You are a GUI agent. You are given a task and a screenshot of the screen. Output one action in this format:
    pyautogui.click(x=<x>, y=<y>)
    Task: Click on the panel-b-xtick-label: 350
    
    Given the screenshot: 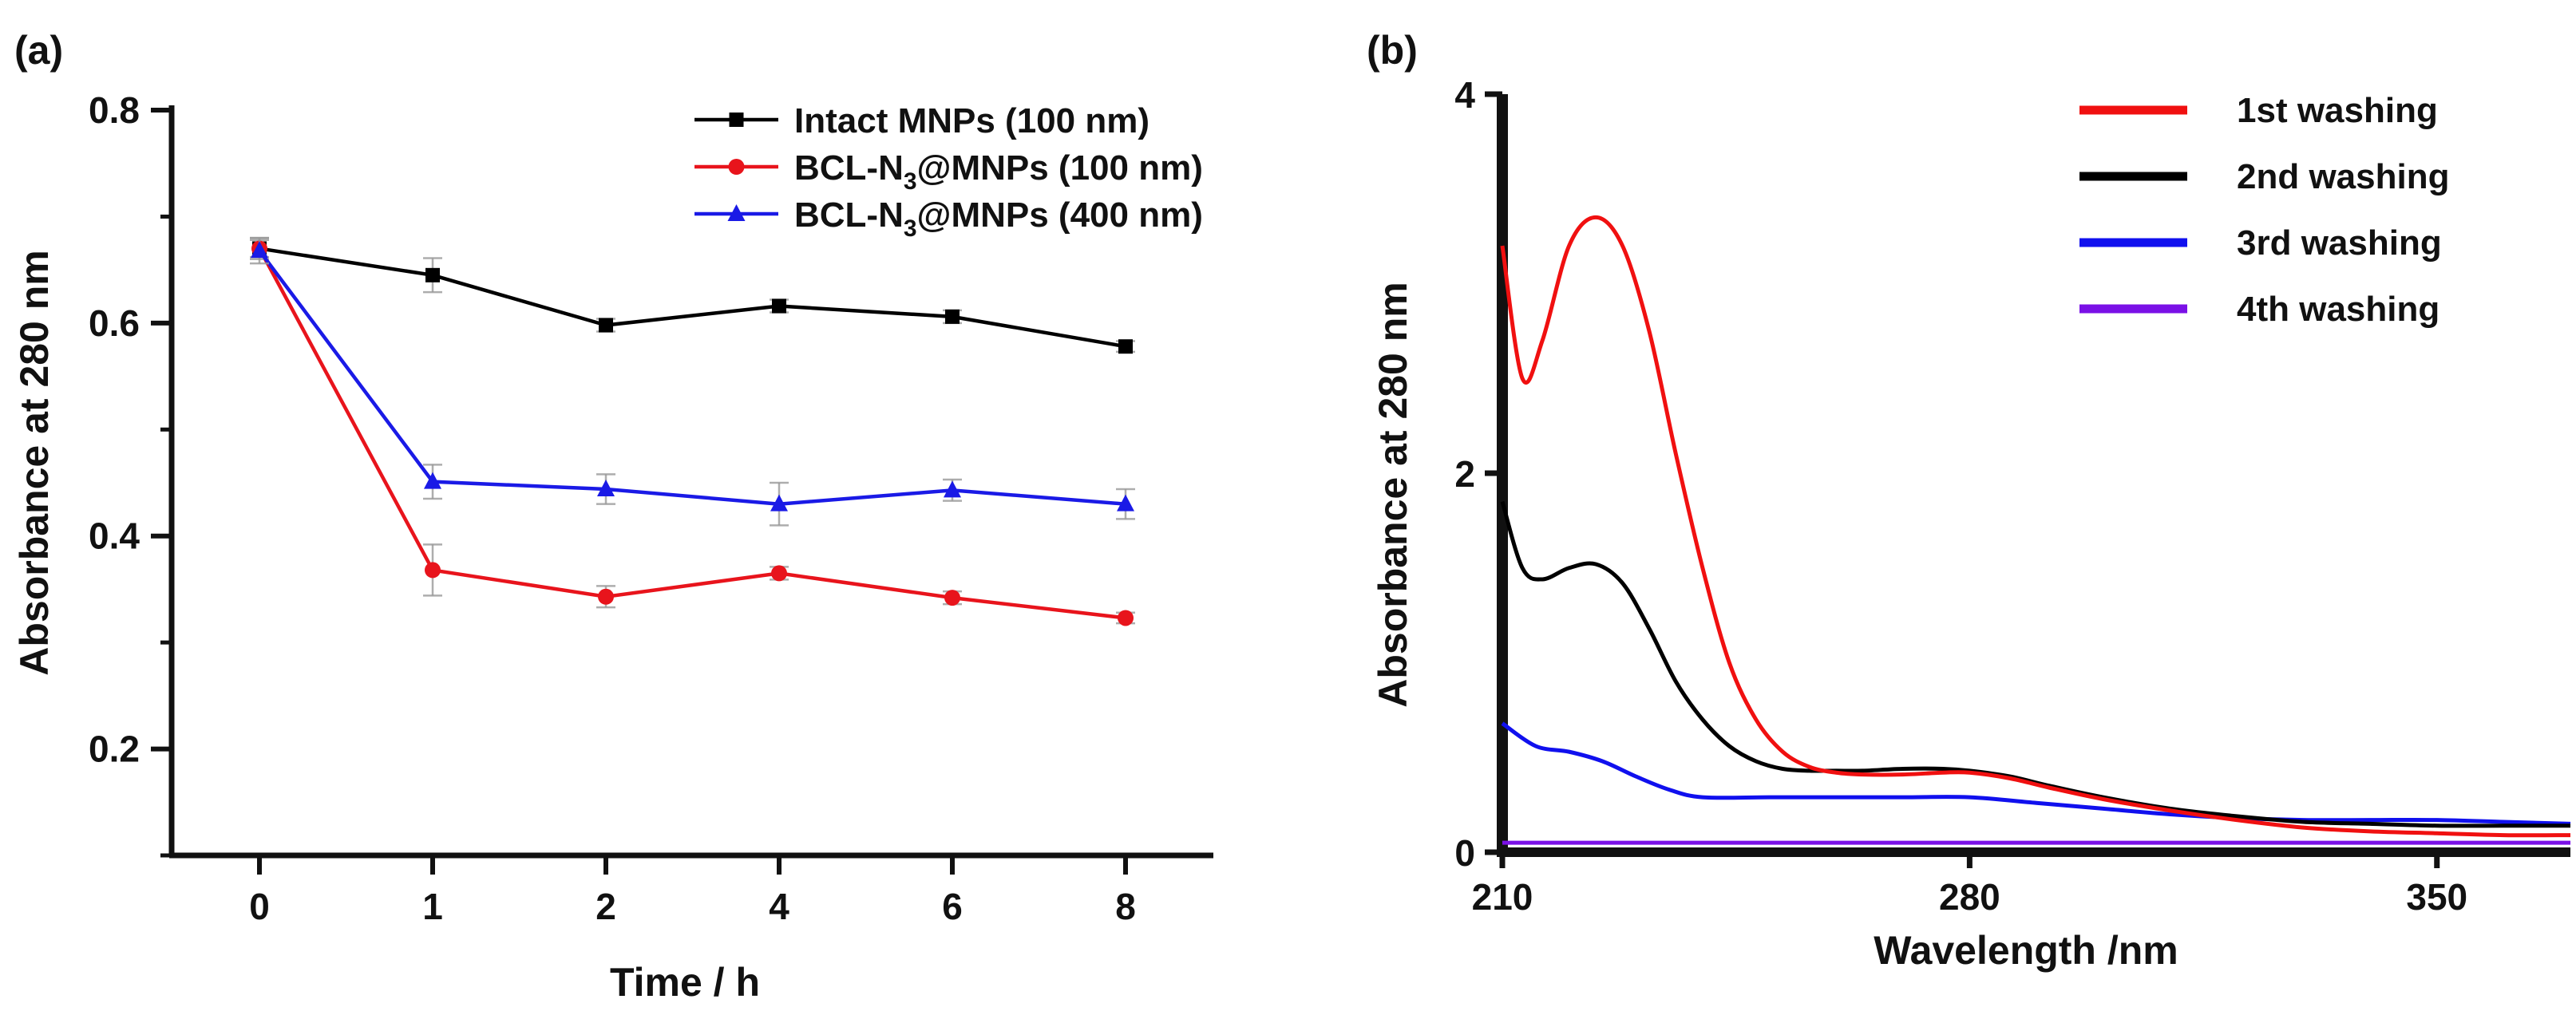 What is the action you would take?
    pyautogui.click(x=2436, y=897)
    